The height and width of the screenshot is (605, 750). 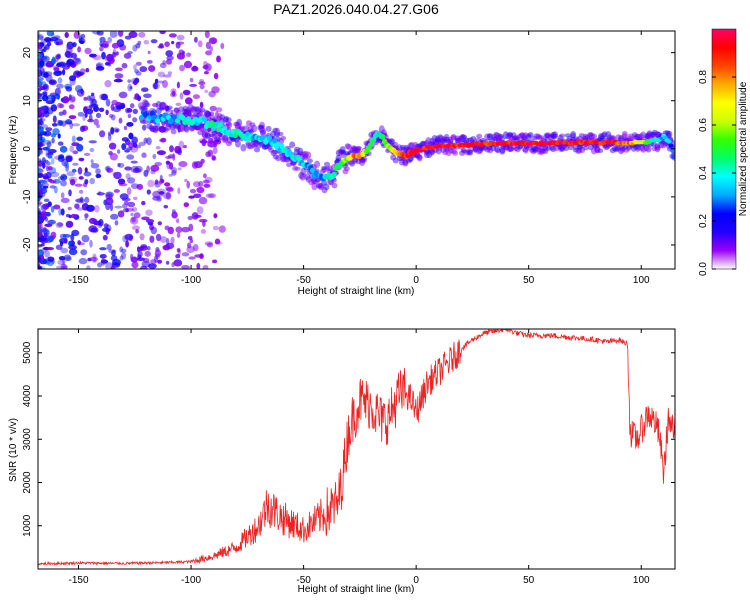 What do you see at coordinates (27, 244) in the screenshot?
I see `spectrogram-ytick-label: -20` at bounding box center [27, 244].